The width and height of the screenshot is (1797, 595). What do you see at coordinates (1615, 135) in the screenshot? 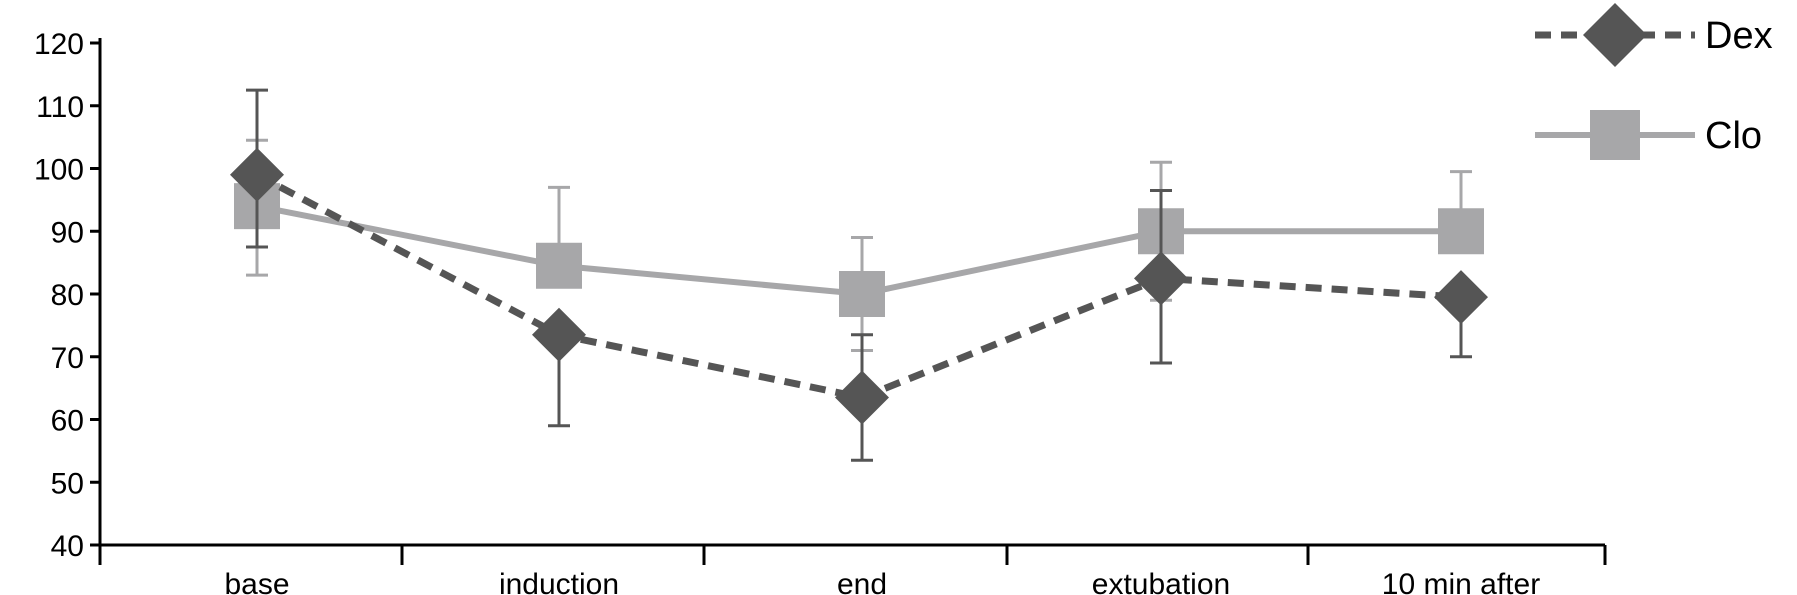
I see `legend-marker-square` at bounding box center [1615, 135].